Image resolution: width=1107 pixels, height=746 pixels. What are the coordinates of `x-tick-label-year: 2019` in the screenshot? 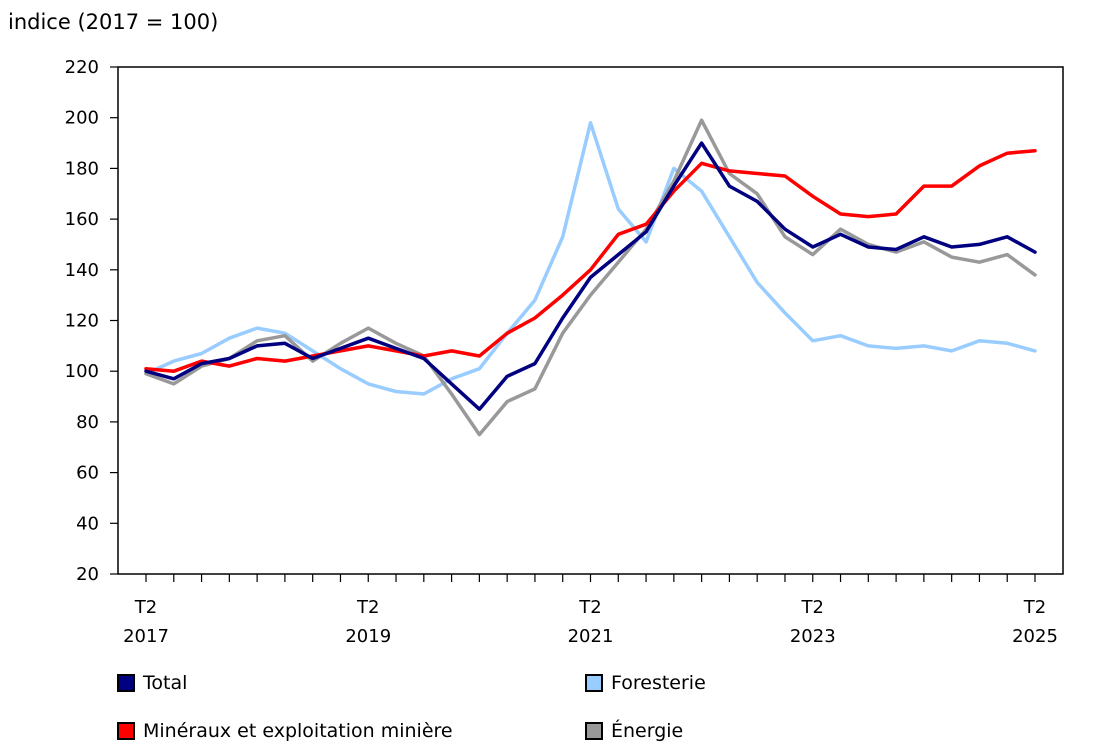 It's located at (368, 636).